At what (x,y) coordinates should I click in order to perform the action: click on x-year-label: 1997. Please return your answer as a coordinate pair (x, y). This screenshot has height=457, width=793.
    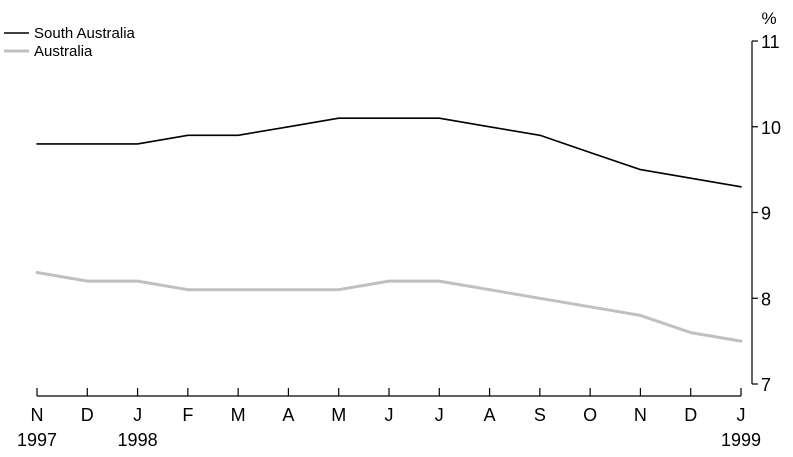
    Looking at the image, I should click on (37, 440).